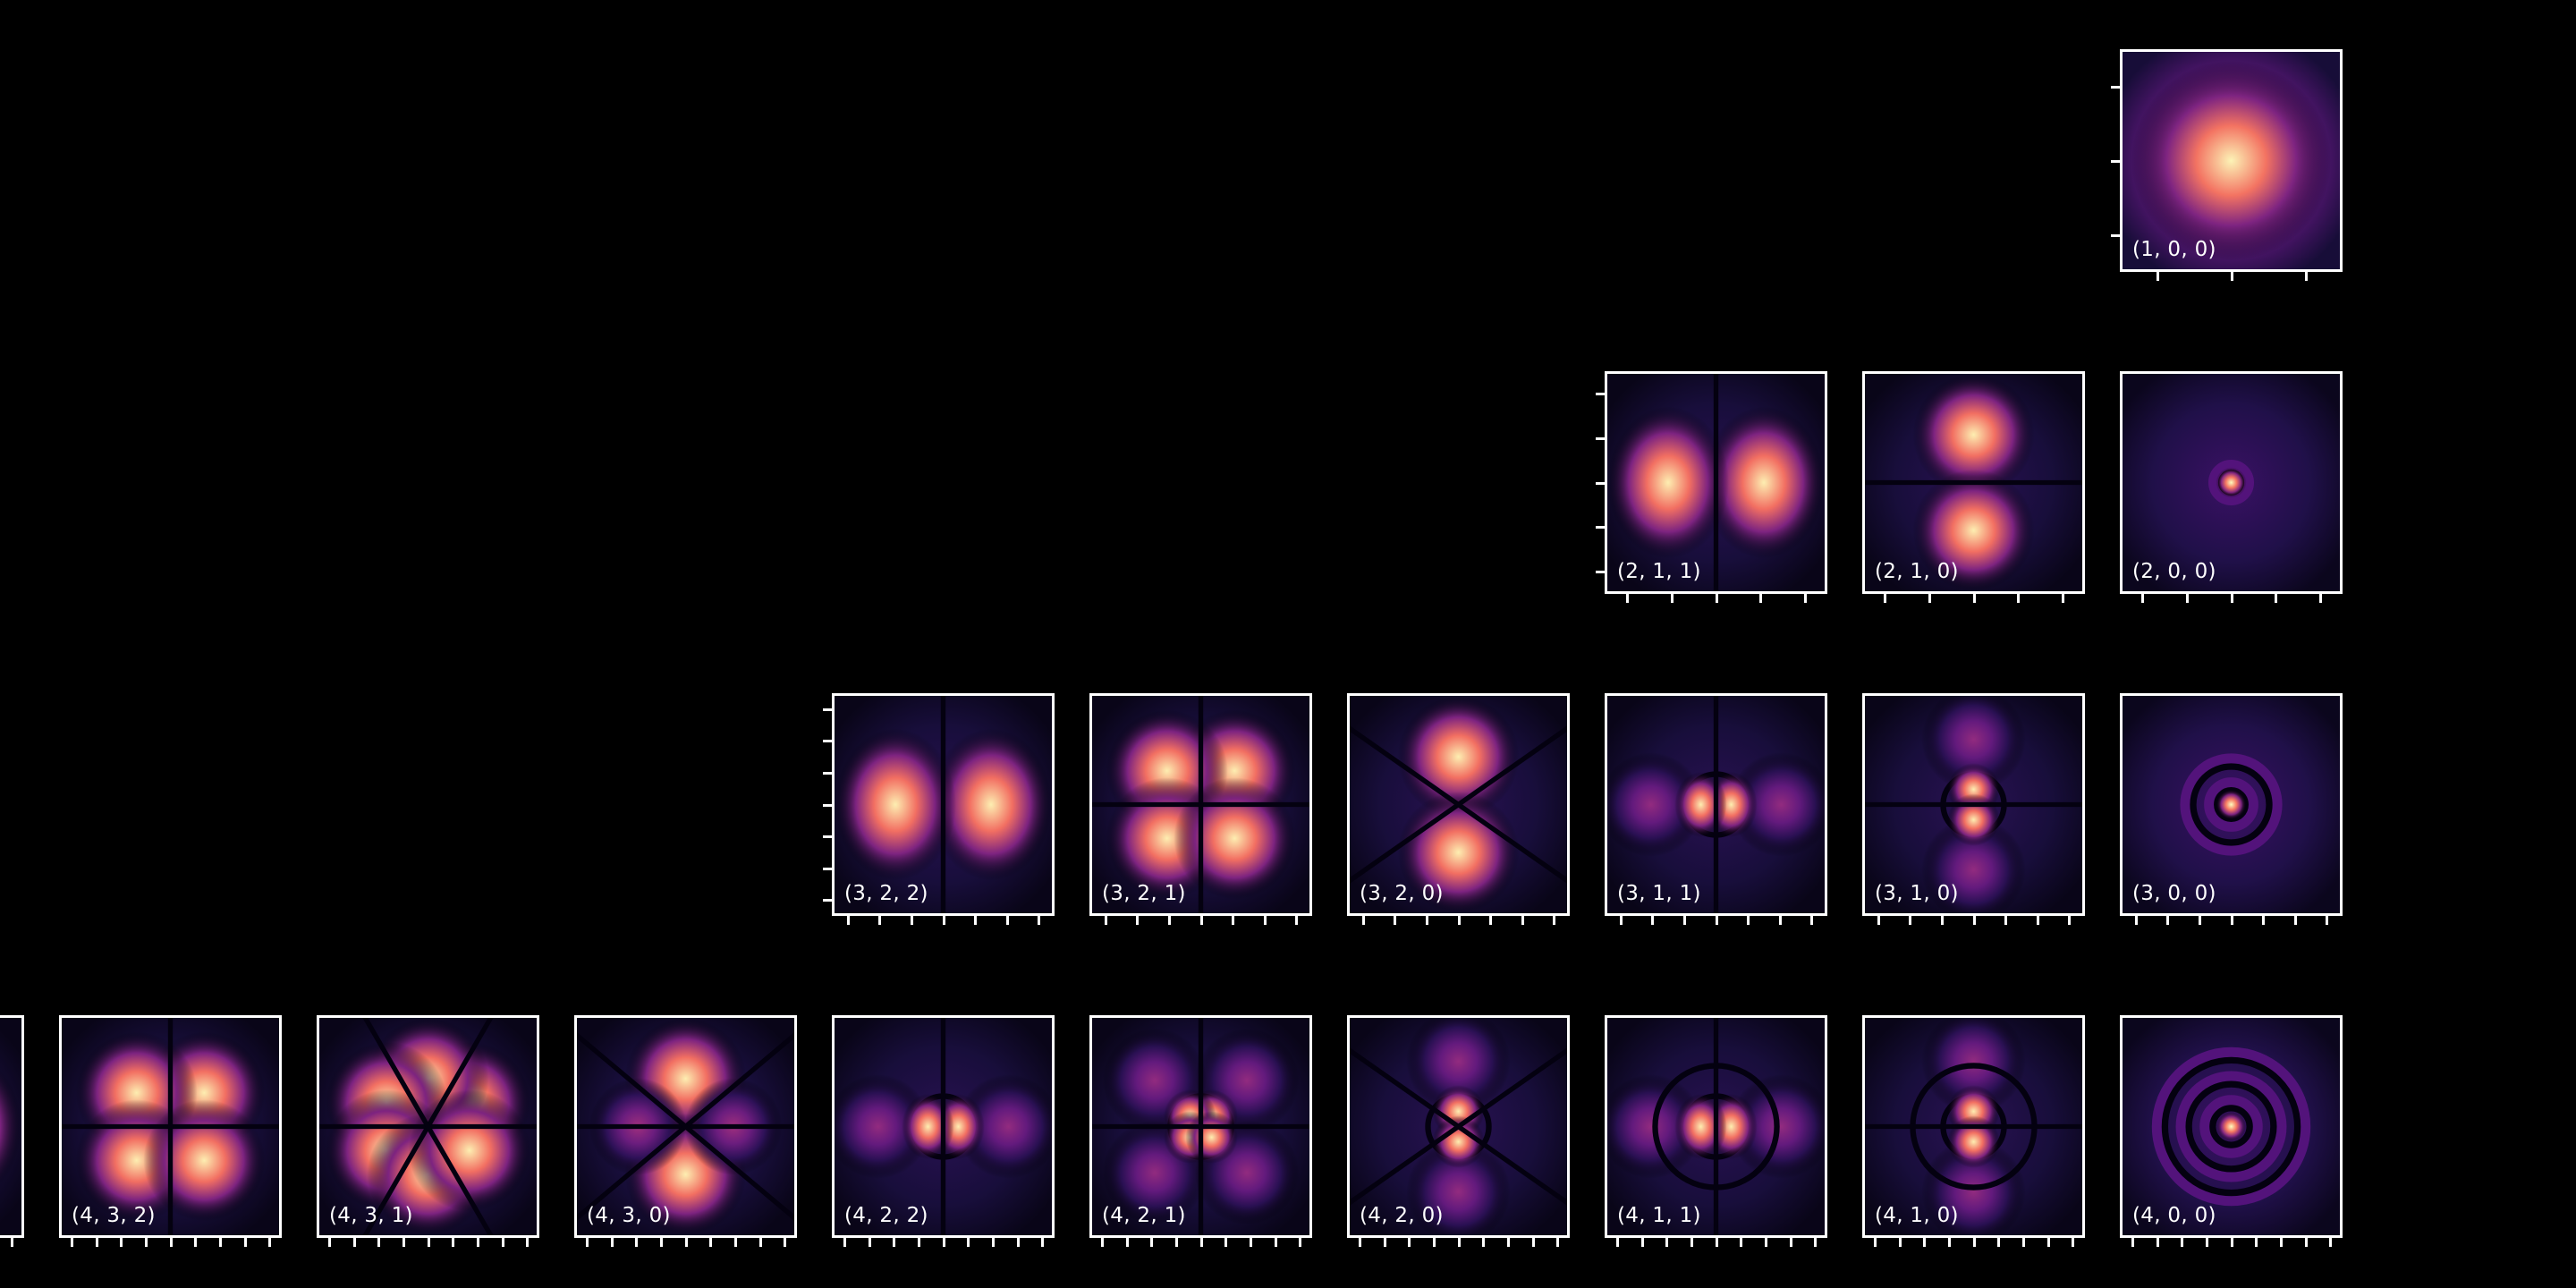 The image size is (2576, 1288). What do you see at coordinates (114, 1215) in the screenshot?
I see `quantum-numbers-label: (4, 3, 2)` at bounding box center [114, 1215].